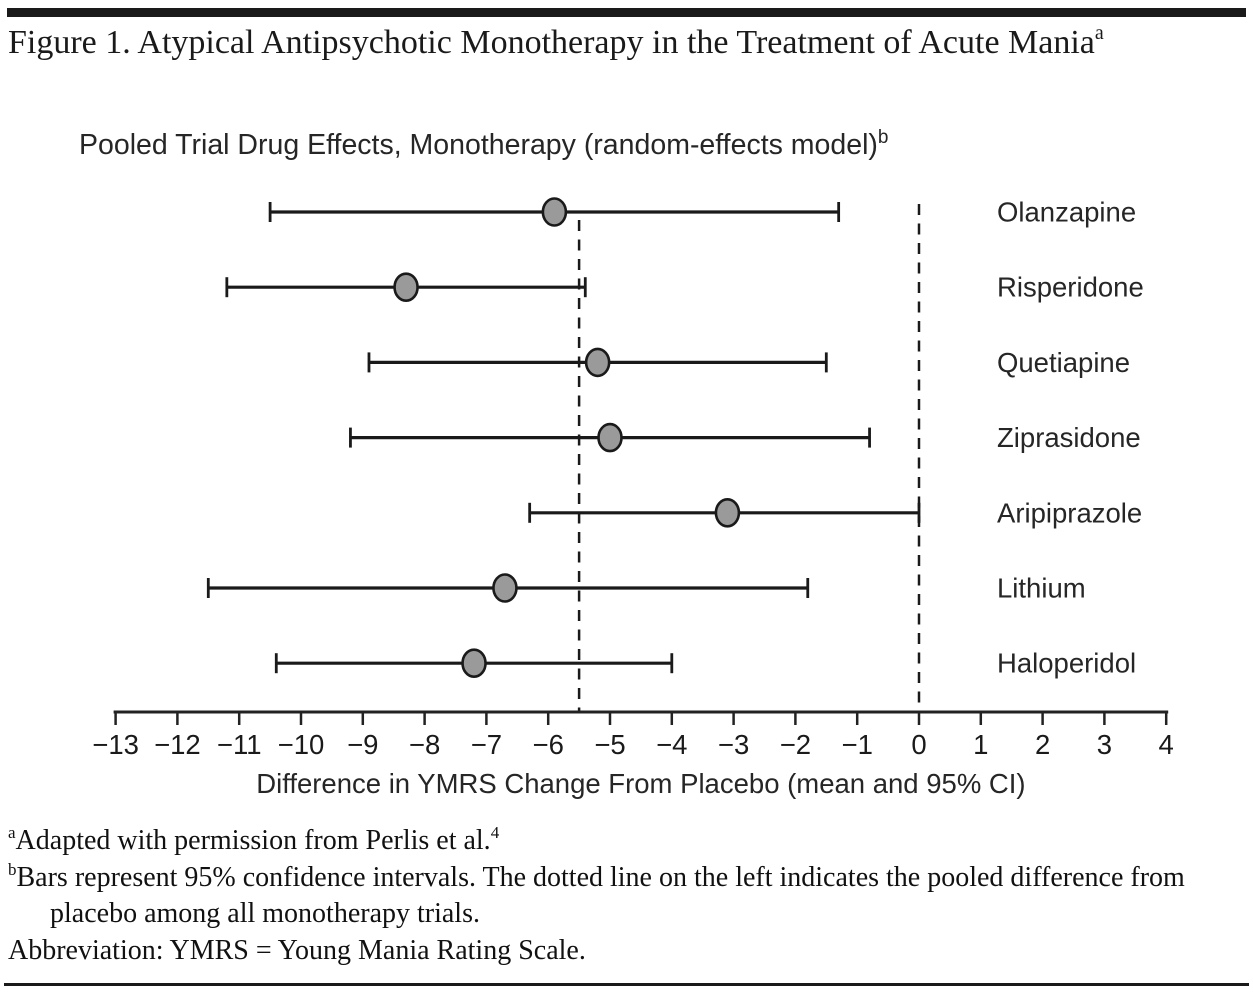 Image resolution: width=1253 pixels, height=996 pixels. Describe the element at coordinates (1042, 744) in the screenshot. I see `x-tick-label: 2` at that location.